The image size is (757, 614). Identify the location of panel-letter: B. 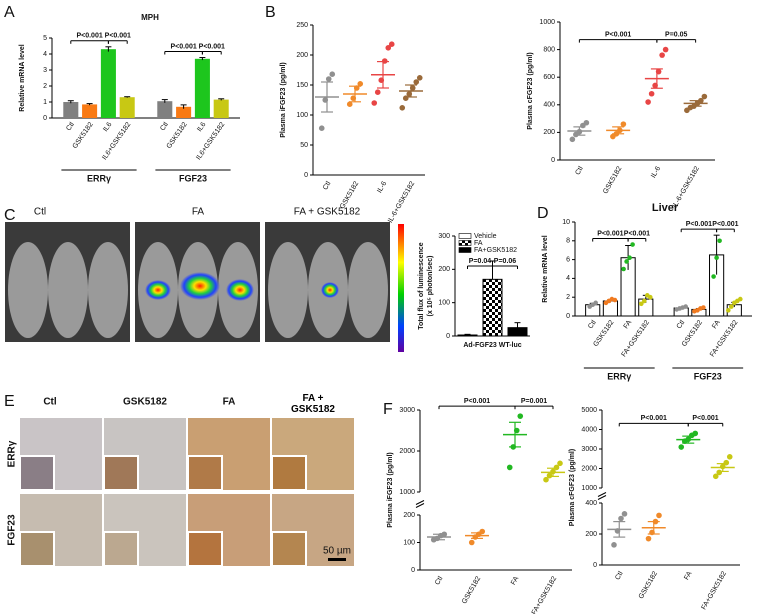
(270, 12).